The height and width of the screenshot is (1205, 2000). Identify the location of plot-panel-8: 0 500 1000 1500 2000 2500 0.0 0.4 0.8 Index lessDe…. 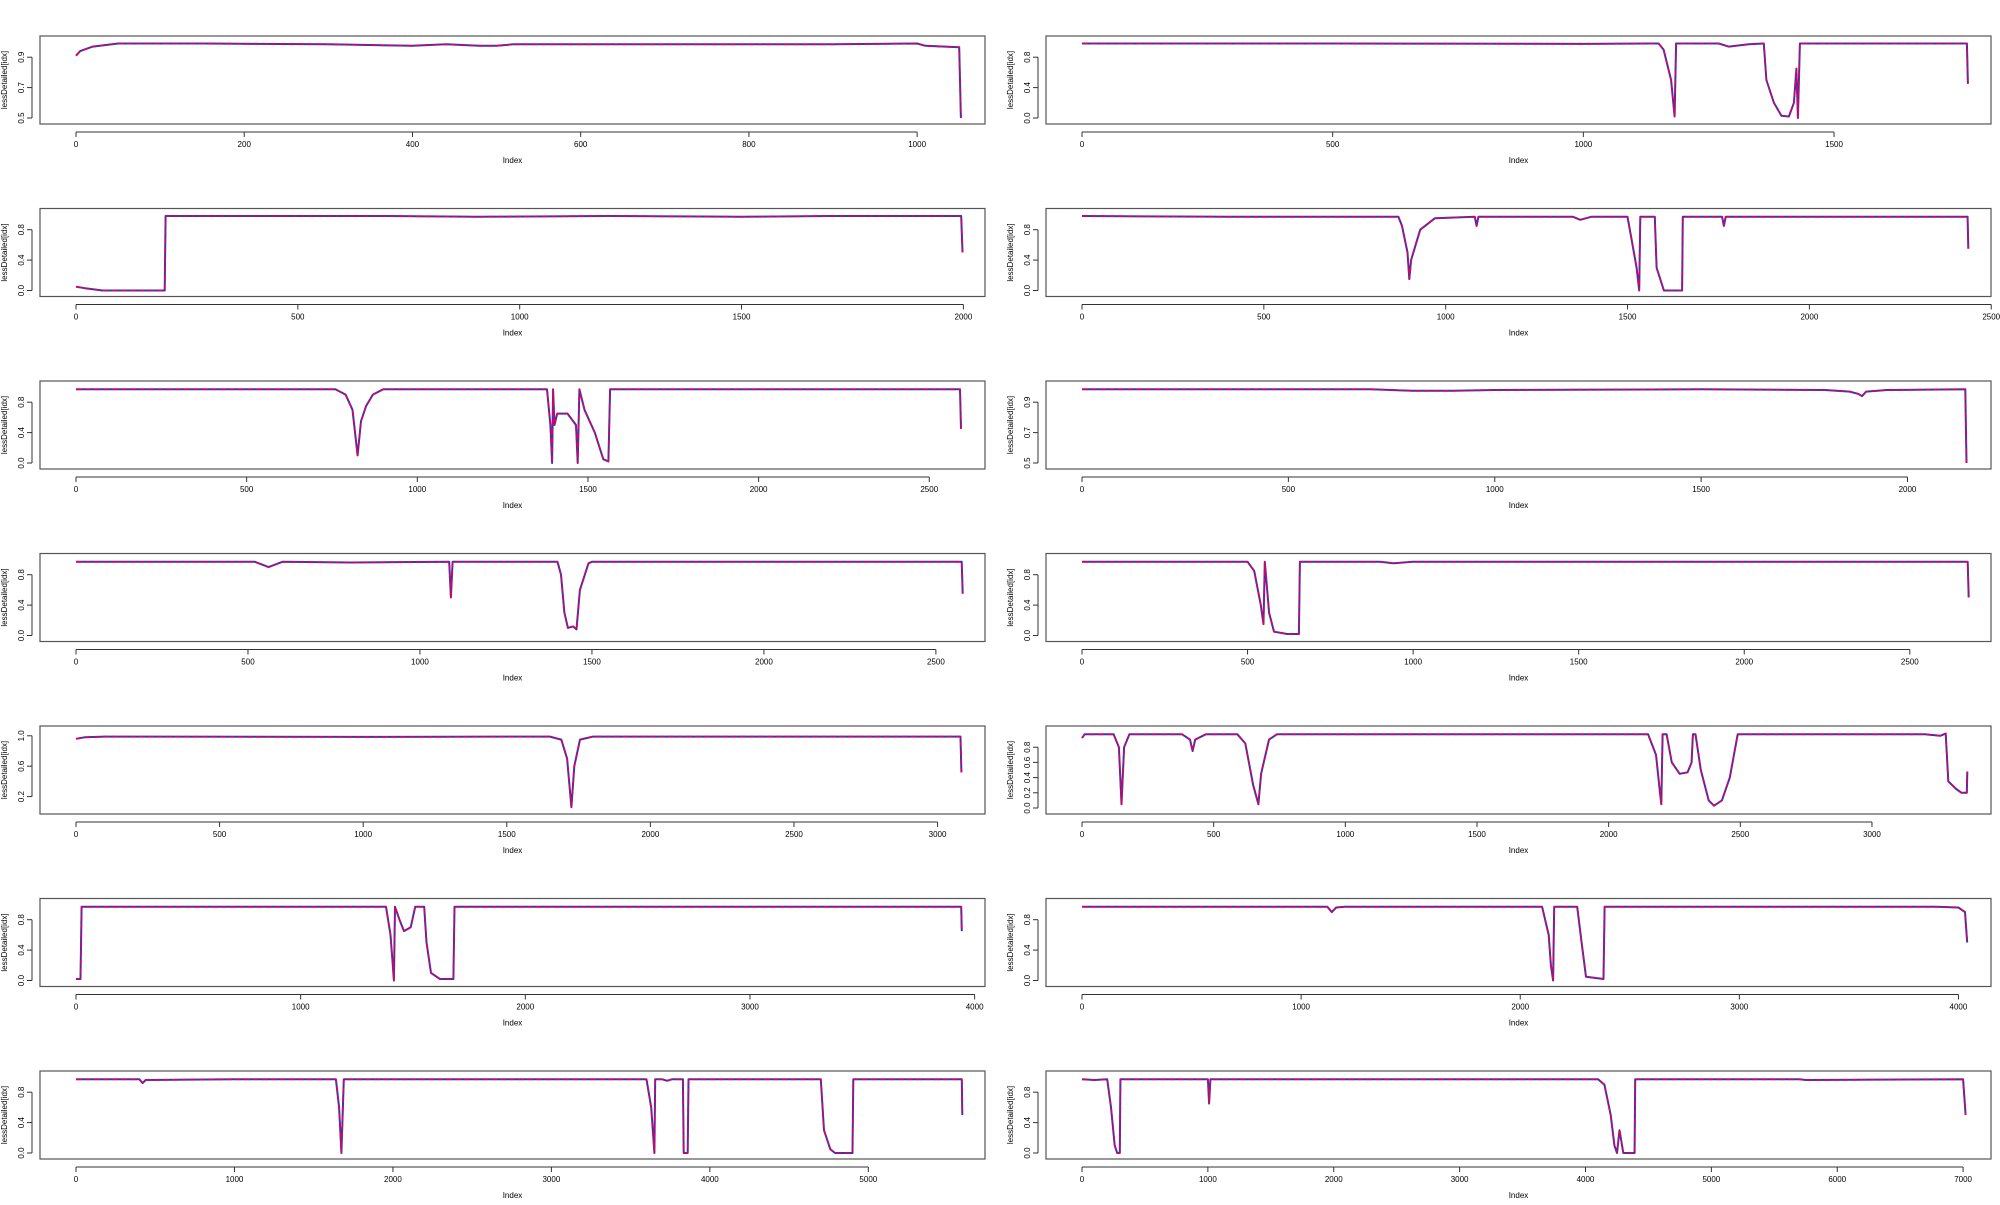
(1499, 617).